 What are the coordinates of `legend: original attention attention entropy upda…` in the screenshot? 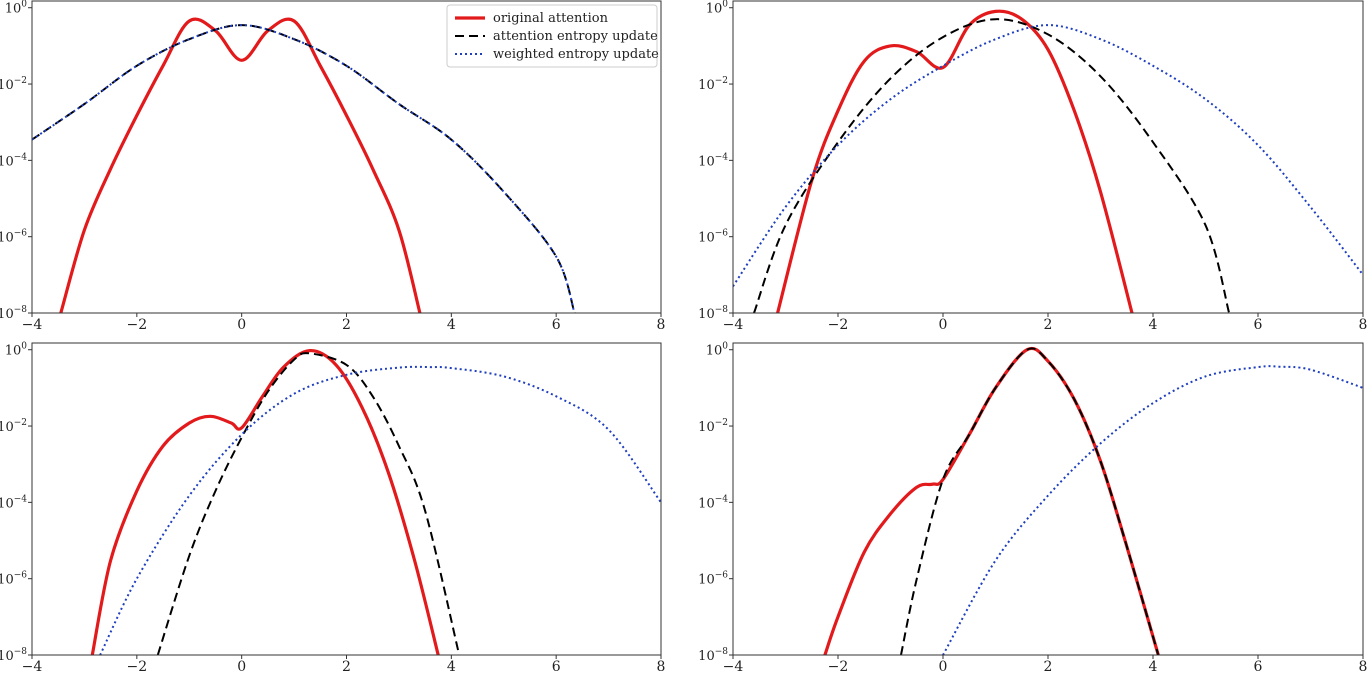 It's located at (552, 36).